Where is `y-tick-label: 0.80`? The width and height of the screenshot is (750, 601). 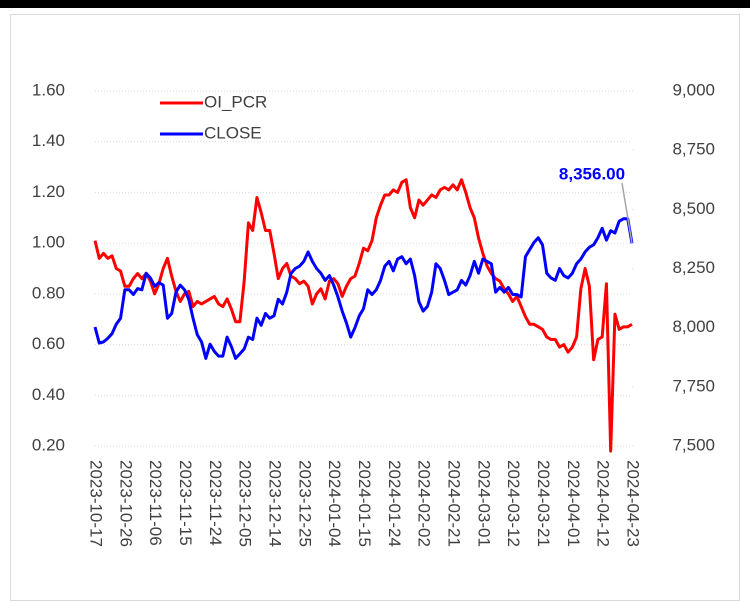 y-tick-label: 0.80 is located at coordinates (48, 292).